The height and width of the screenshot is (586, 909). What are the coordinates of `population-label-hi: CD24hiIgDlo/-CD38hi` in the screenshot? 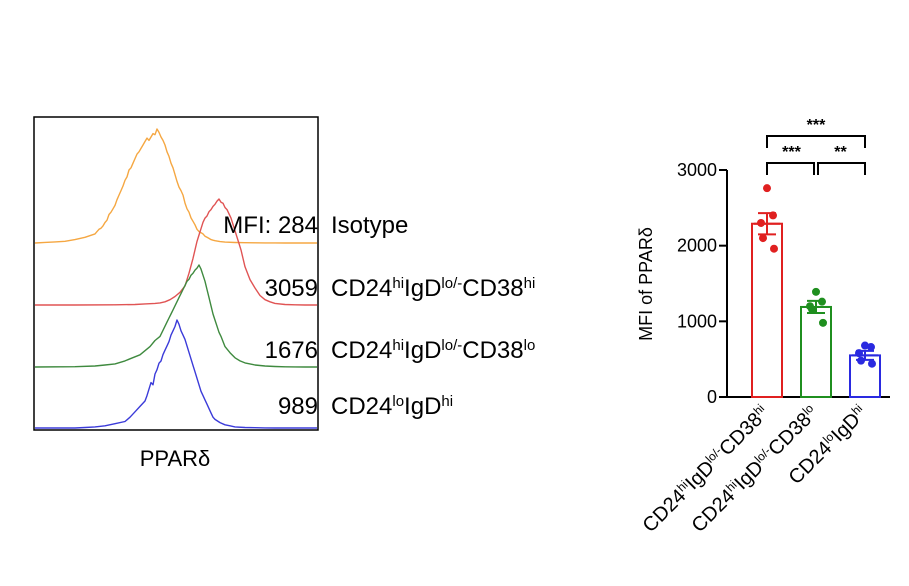 It's located at (433, 289).